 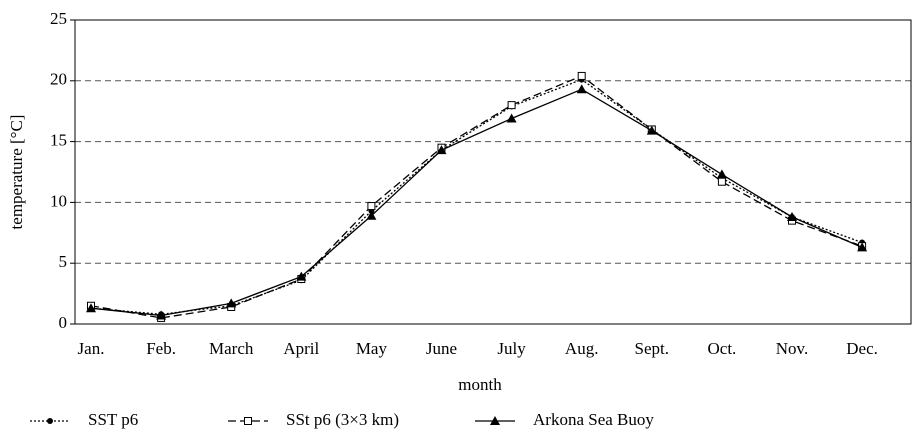 I want to click on x-tick-label: May, so click(x=372, y=348).